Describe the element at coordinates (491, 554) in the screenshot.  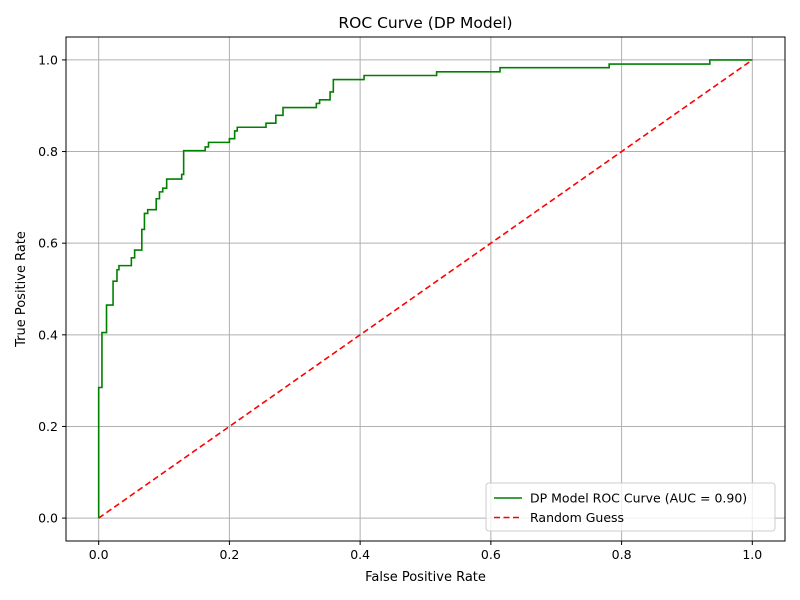
I see `x-tick-label: 0.6` at that location.